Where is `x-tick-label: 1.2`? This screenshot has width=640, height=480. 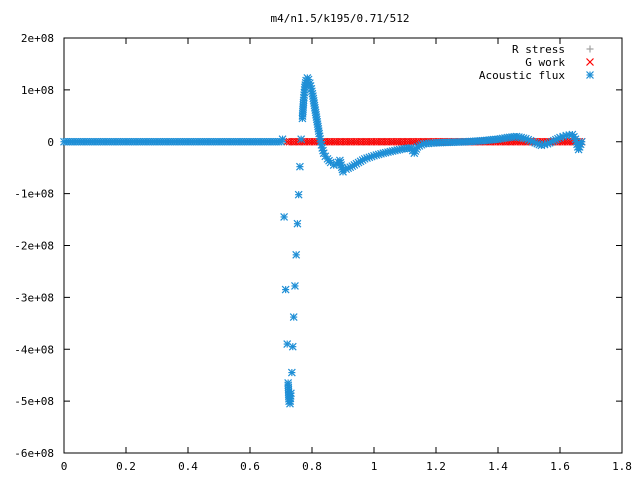 x-tick-label: 1.2 is located at coordinates (436, 466).